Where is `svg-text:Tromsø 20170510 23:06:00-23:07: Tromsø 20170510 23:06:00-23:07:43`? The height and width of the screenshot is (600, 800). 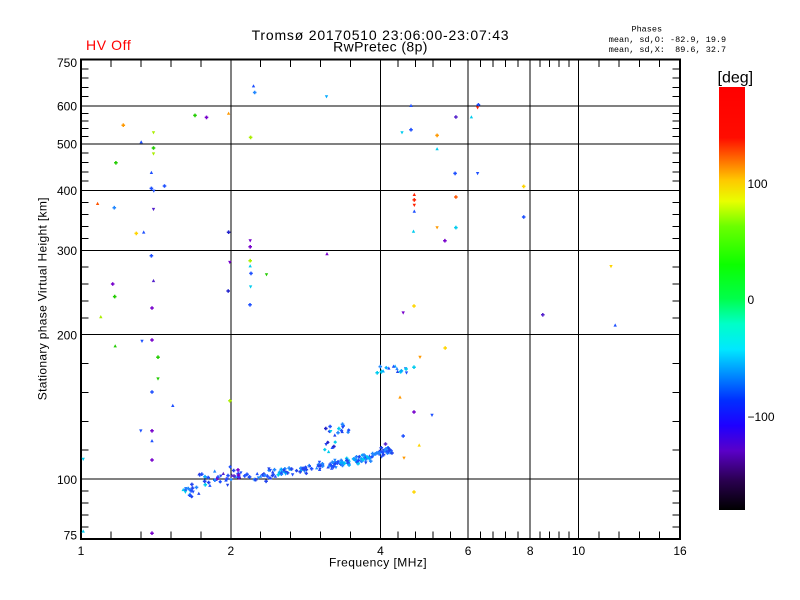 svg-text:Tromsø 20170510 23:06:00-23:07: Tromsø 20170510 23:06:00-23:07:43 is located at coordinates (381, 35).